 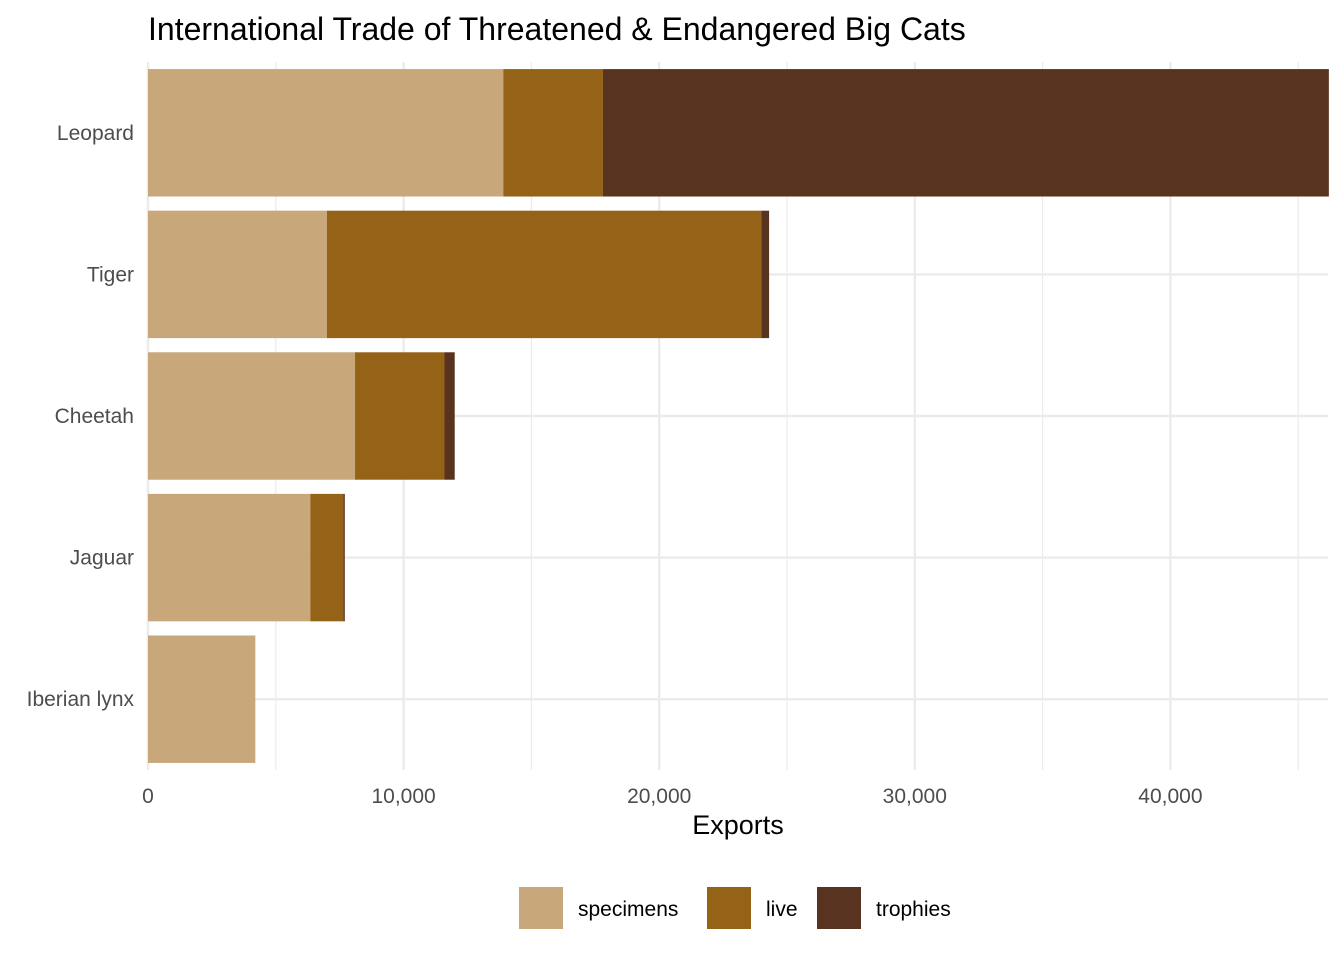 I want to click on y-tick-label: Jaguar, so click(x=102, y=558).